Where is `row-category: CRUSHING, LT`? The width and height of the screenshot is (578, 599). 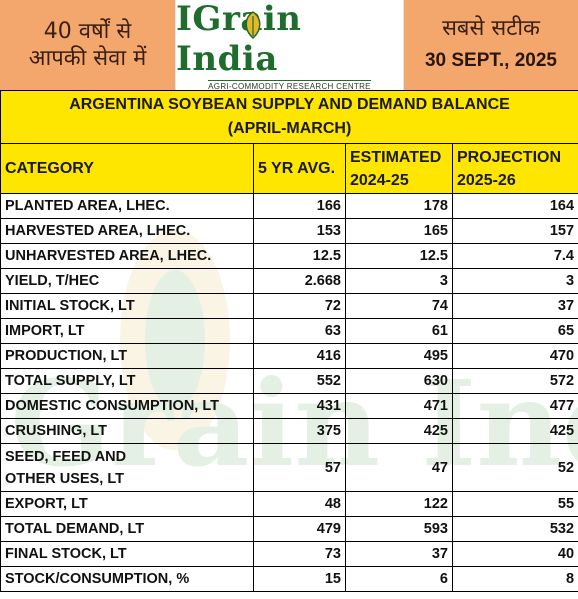 row-category: CRUSHING, LT is located at coordinates (127, 431).